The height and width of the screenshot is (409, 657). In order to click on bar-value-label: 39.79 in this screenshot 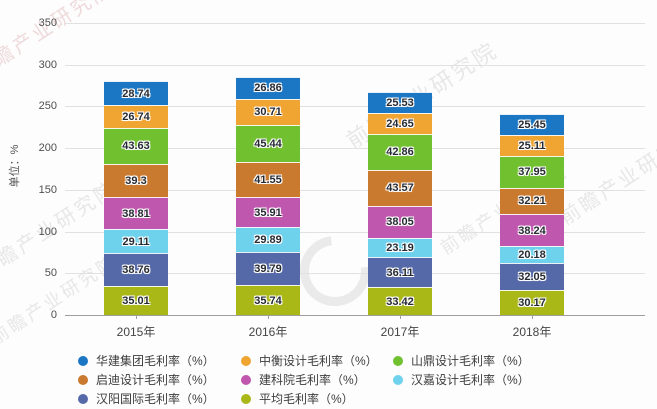, I will do `click(268, 269)`.